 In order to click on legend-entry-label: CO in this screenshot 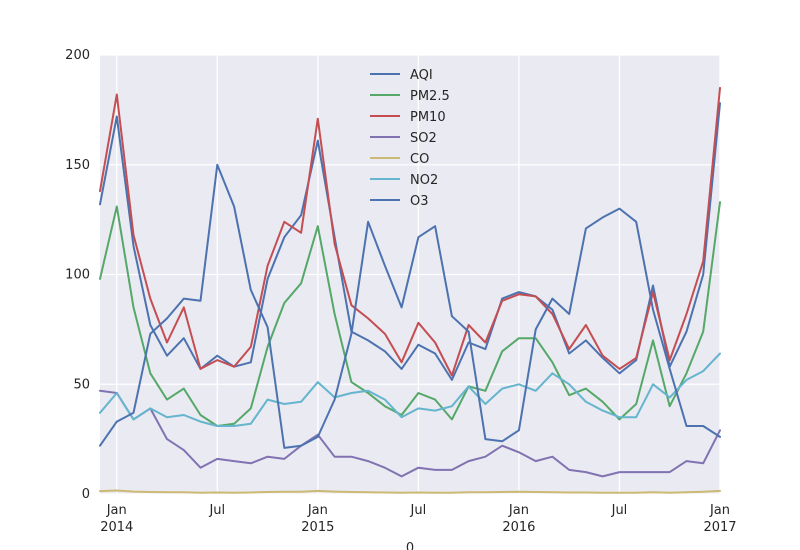, I will do `click(419, 159)`.